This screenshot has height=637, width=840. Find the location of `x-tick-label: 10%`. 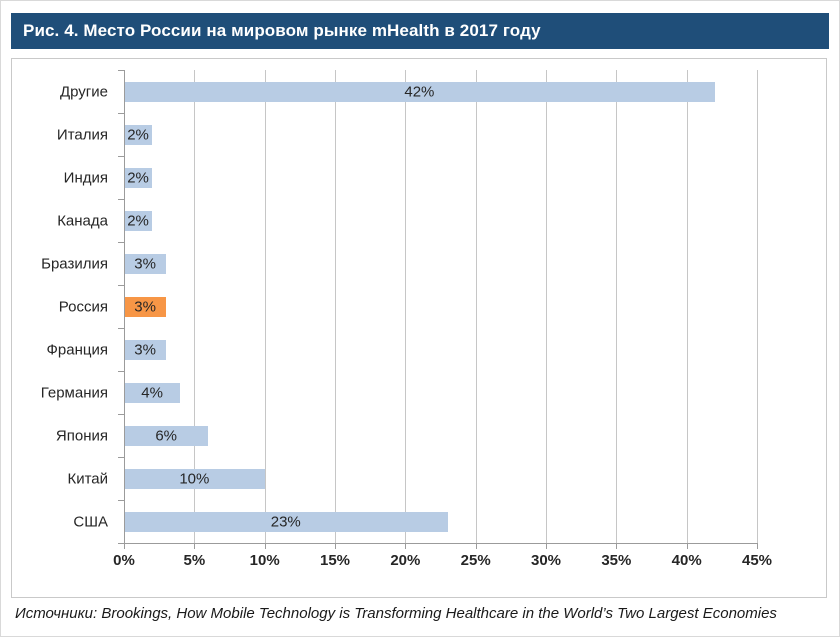

x-tick-label: 10% is located at coordinates (264, 560).